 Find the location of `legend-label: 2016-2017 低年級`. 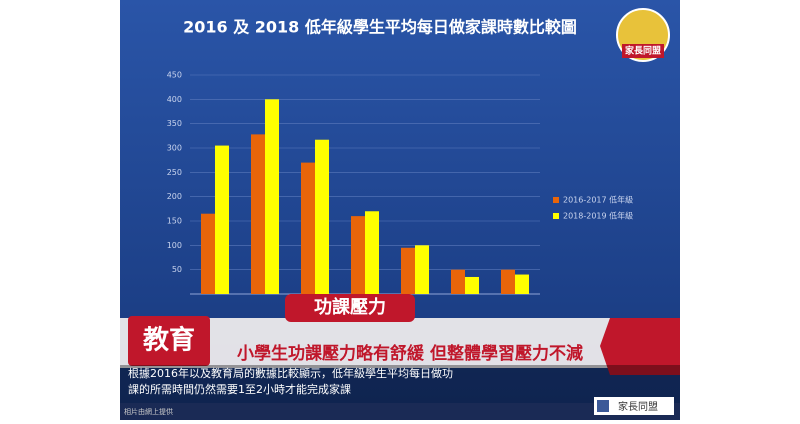

legend-label: 2016-2017 低年級 is located at coordinates (598, 200).